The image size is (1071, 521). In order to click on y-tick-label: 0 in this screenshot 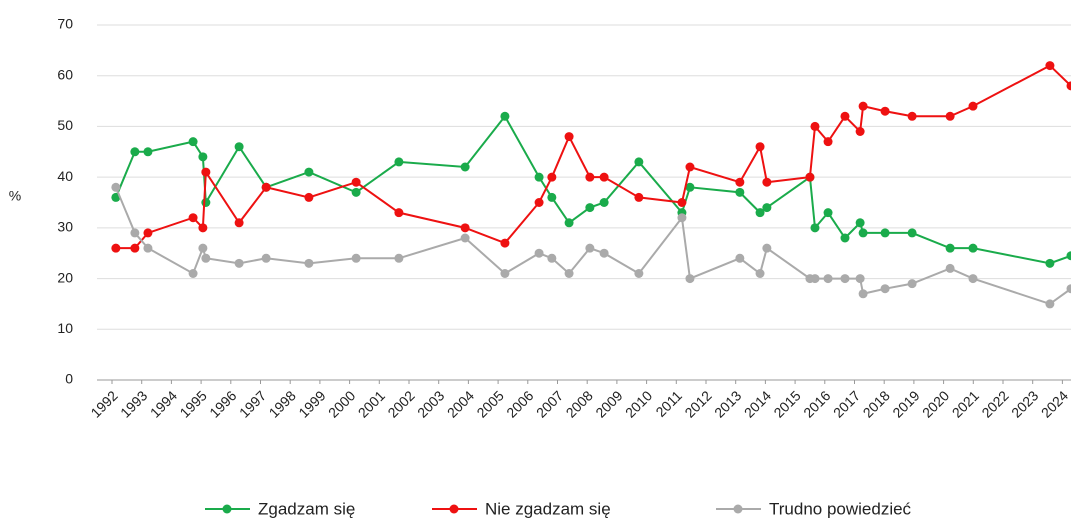, I will do `click(69, 379)`.